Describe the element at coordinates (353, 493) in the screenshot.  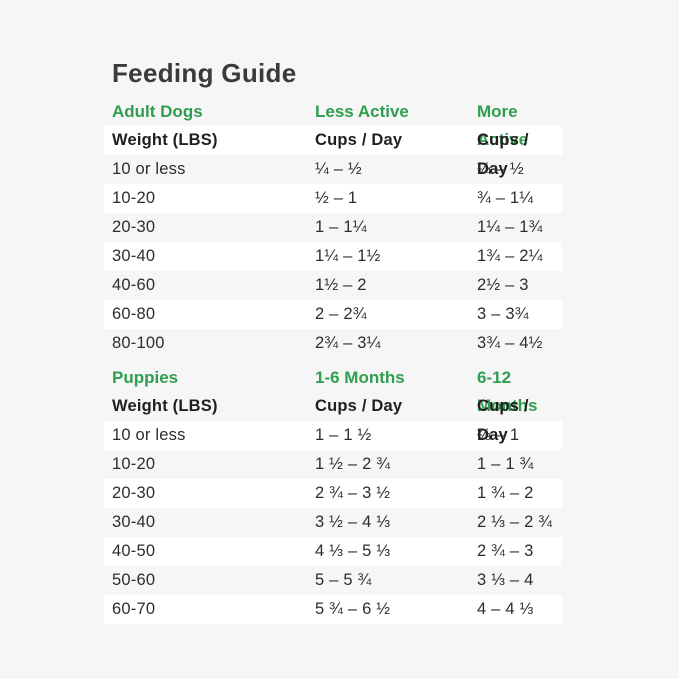
I see `cups-cell: 2 ¾ – 3 ½` at that location.